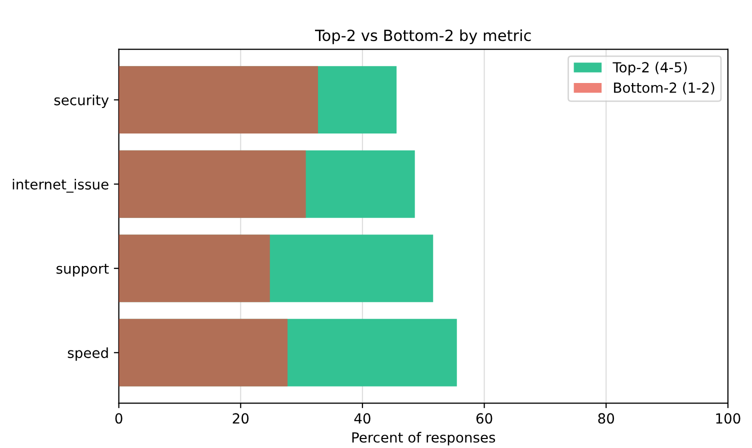 This screenshot has height=448, width=752. What do you see at coordinates (423, 36) in the screenshot?
I see `chart-title: Top-2 vs Bottom-2 by metric` at bounding box center [423, 36].